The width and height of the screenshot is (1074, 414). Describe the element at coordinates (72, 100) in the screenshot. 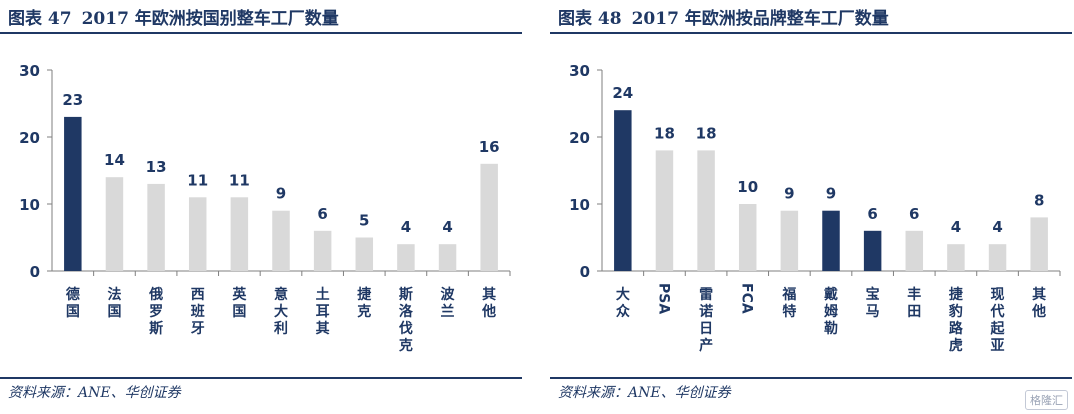

I see `data-label: 23` at that location.